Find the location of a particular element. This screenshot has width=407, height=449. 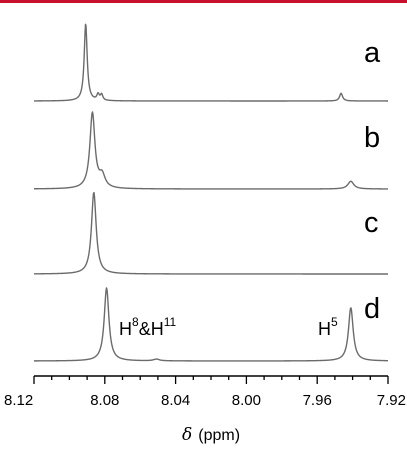

x-axis-title-symbol: δ is located at coordinates (187, 435).